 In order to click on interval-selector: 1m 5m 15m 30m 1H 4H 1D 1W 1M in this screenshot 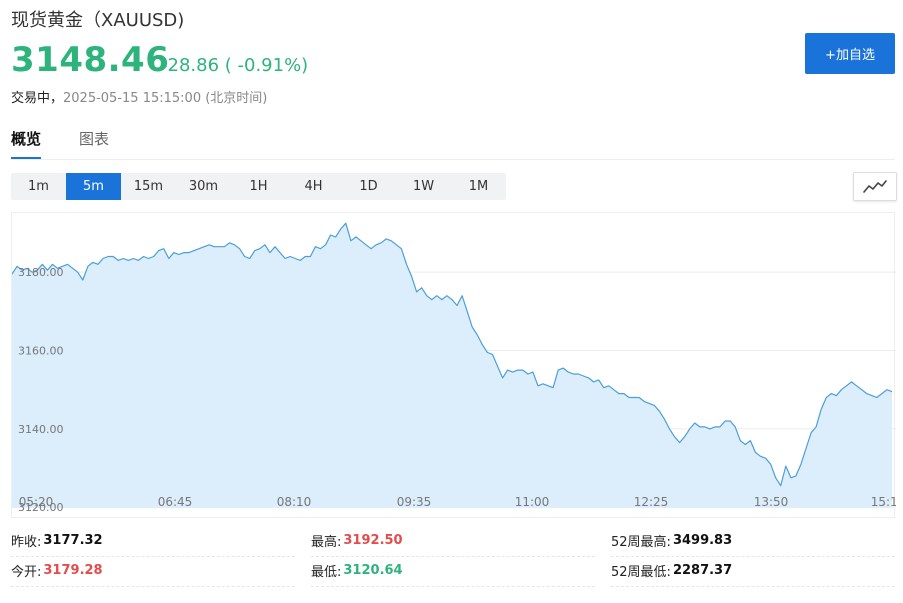, I will do `click(258, 186)`.